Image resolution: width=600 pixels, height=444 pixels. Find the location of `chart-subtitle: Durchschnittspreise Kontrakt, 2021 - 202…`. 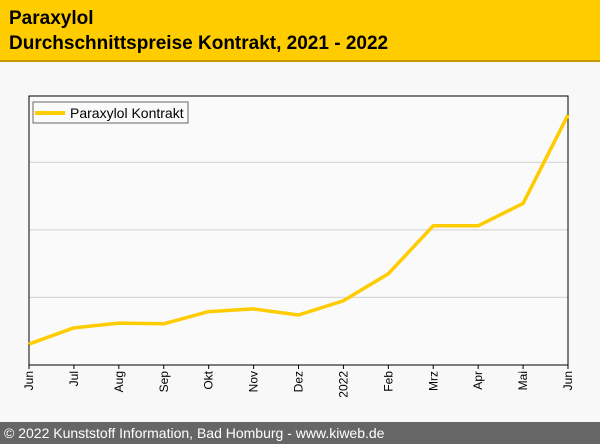

chart-subtitle: Durchschnittspreise Kontrakt, 2021 - 202… is located at coordinates (199, 43).